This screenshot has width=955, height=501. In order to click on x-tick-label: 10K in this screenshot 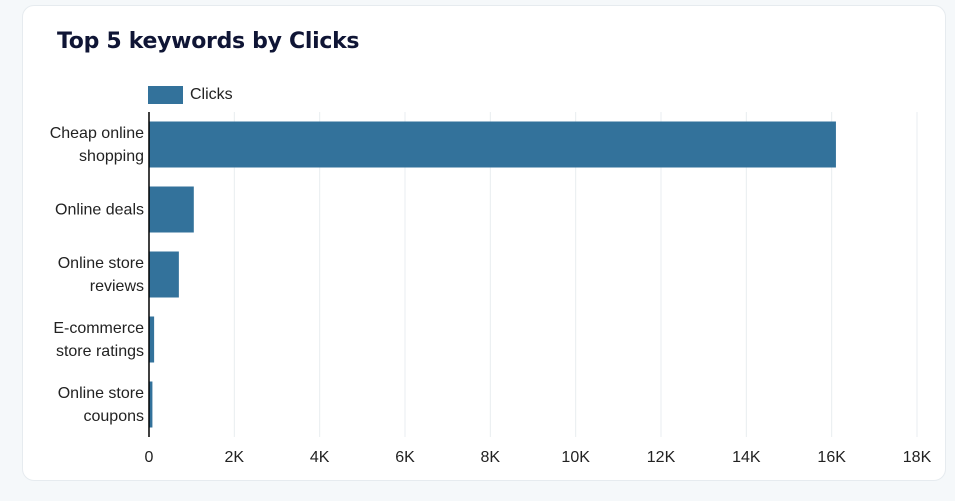, I will do `click(575, 457)`.